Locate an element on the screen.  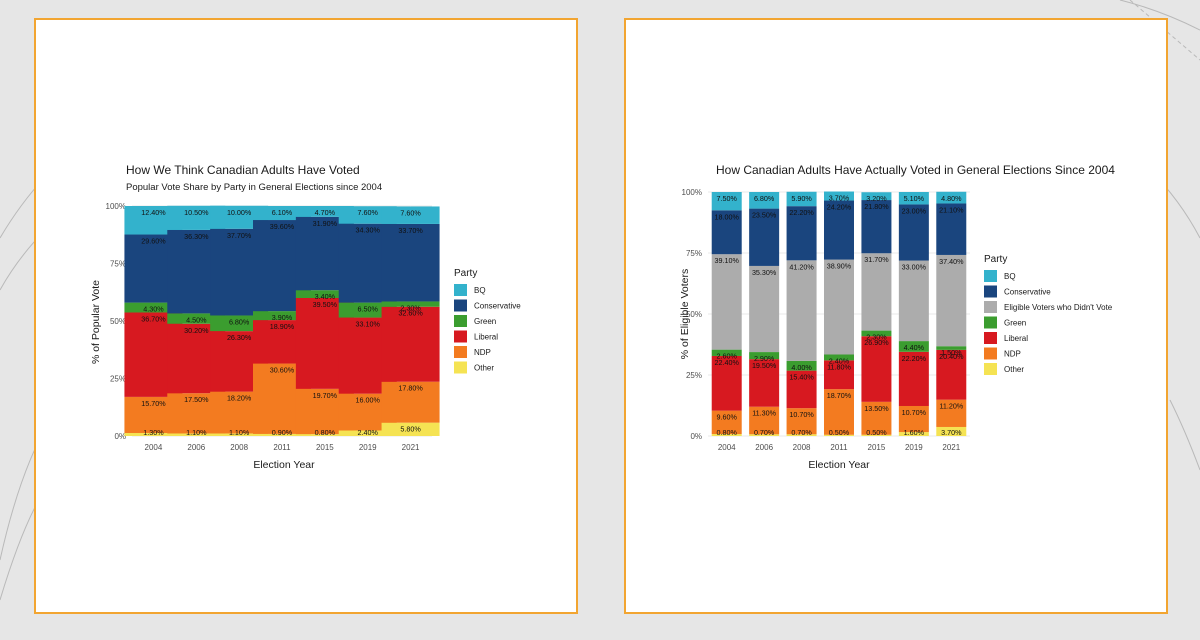
data-label-green-2019: 4.40% is located at coordinates (914, 347).